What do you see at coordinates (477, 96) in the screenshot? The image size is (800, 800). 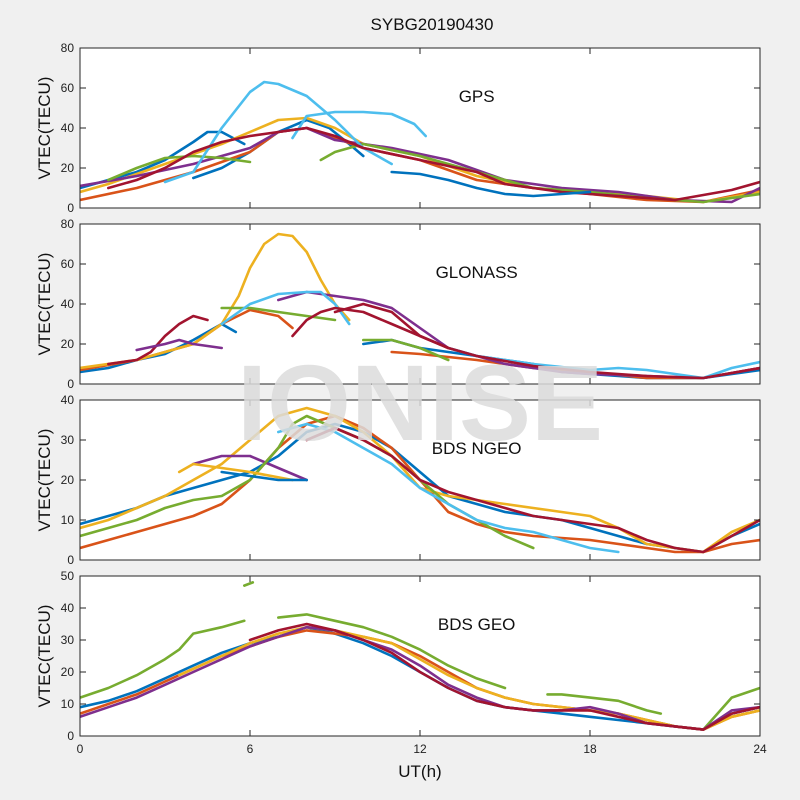 I see `panel-title: GPS` at bounding box center [477, 96].